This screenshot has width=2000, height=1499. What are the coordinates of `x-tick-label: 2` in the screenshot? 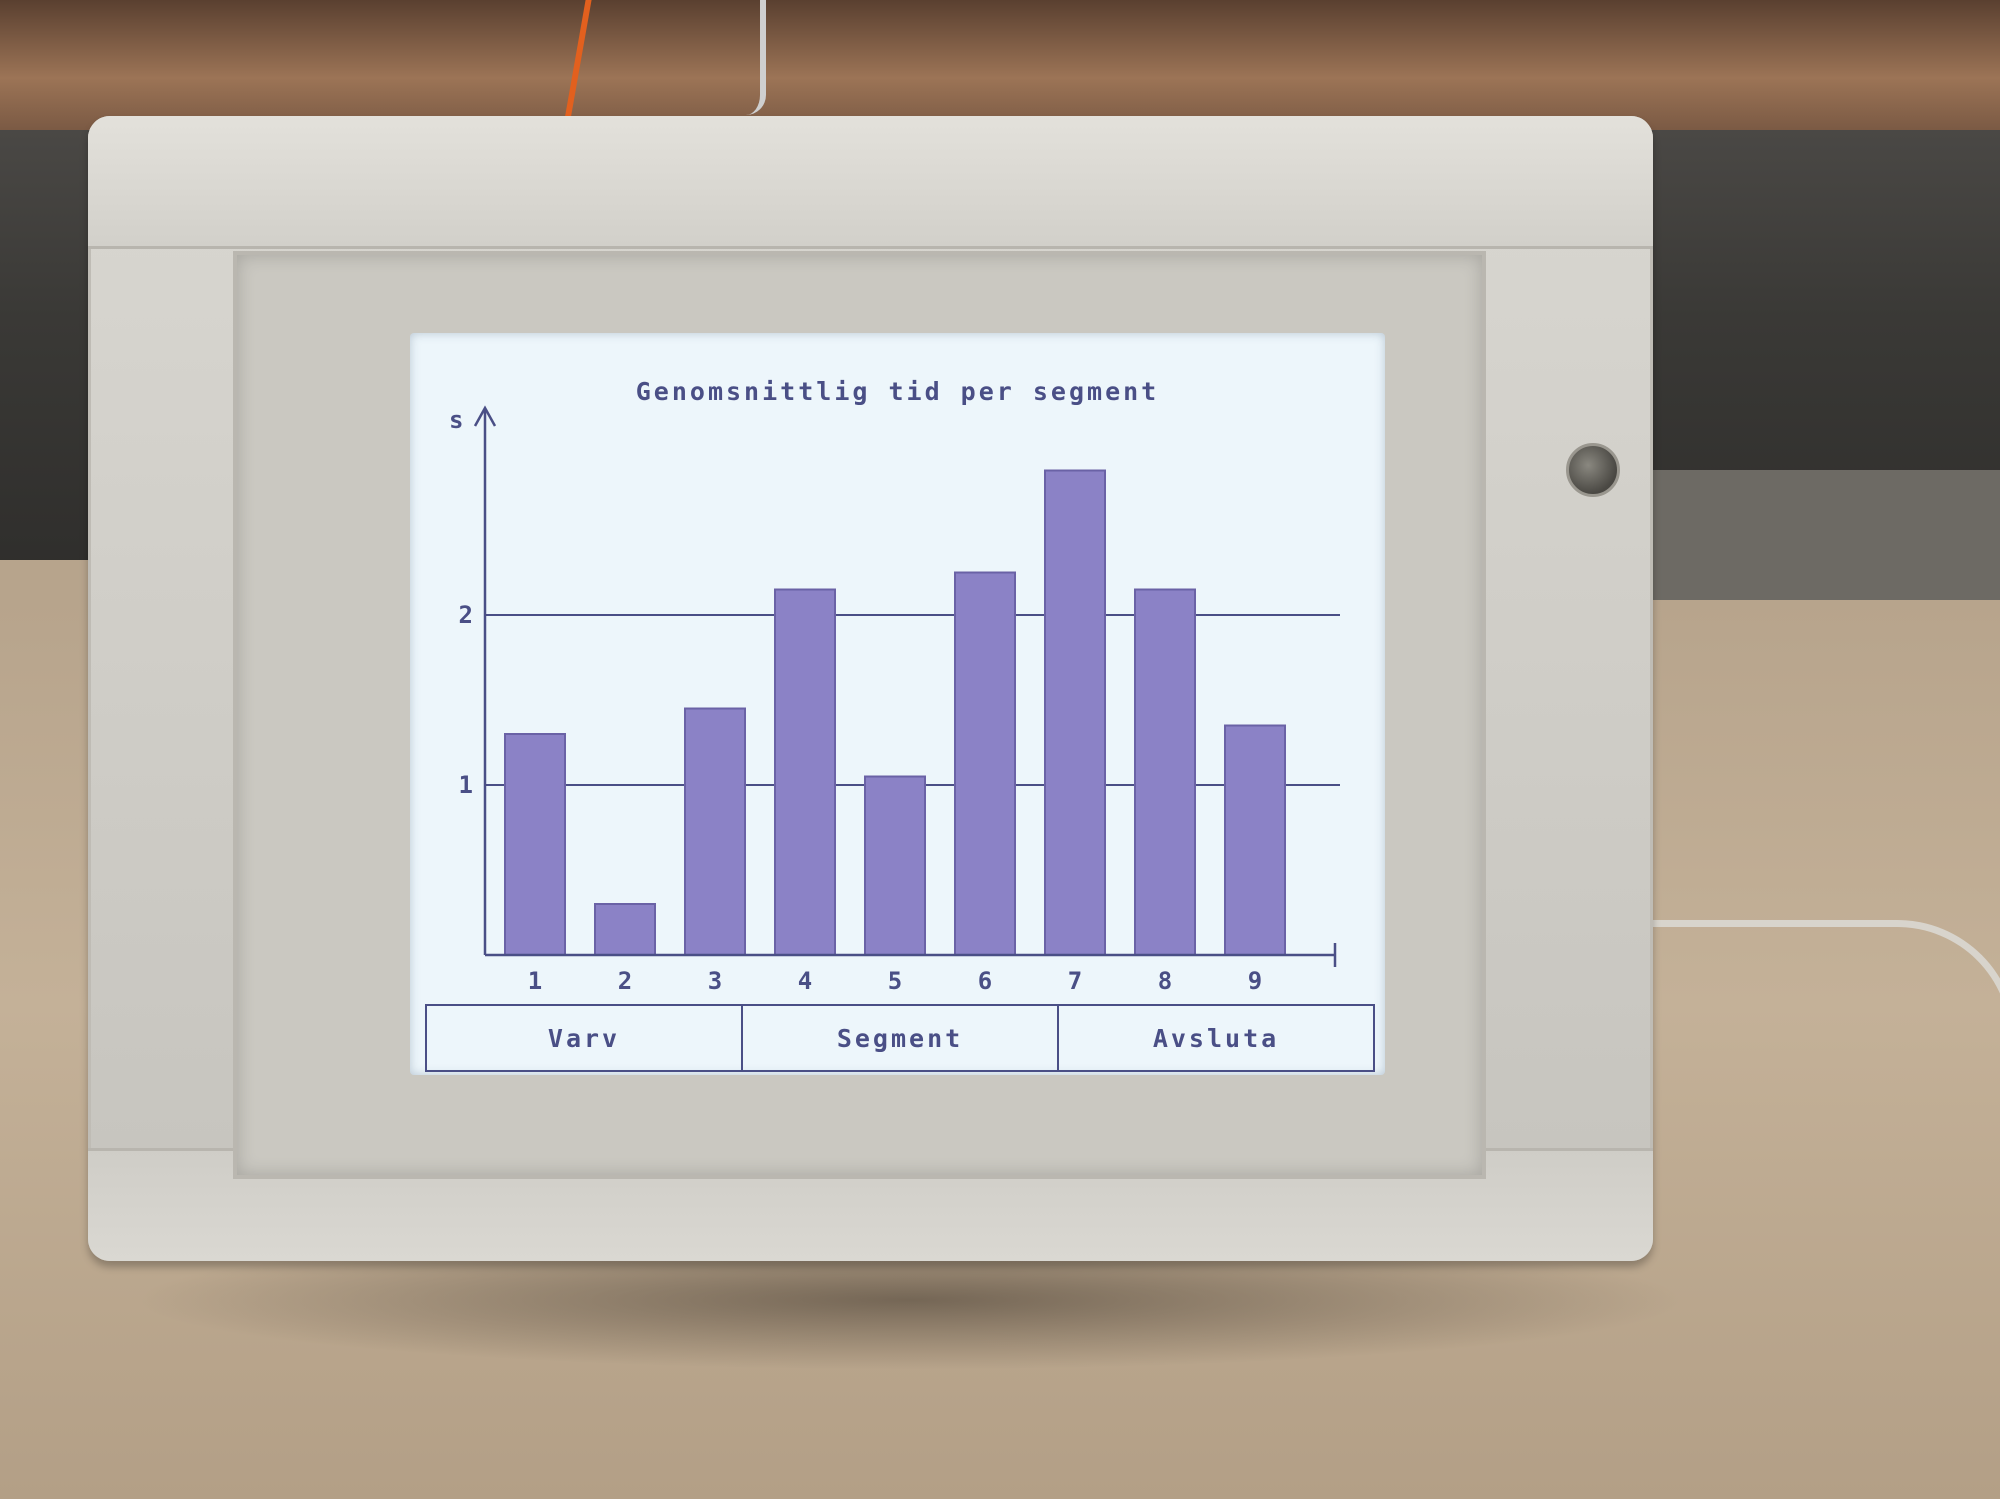 It's located at (625, 981).